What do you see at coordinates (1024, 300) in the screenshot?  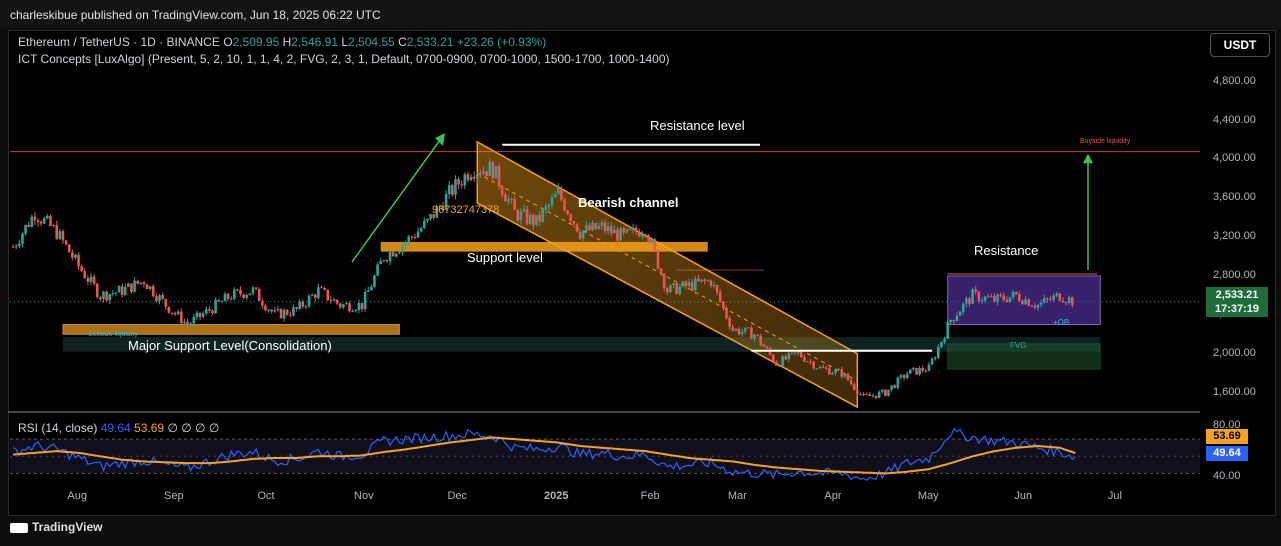 I see `resistance-zone` at bounding box center [1024, 300].